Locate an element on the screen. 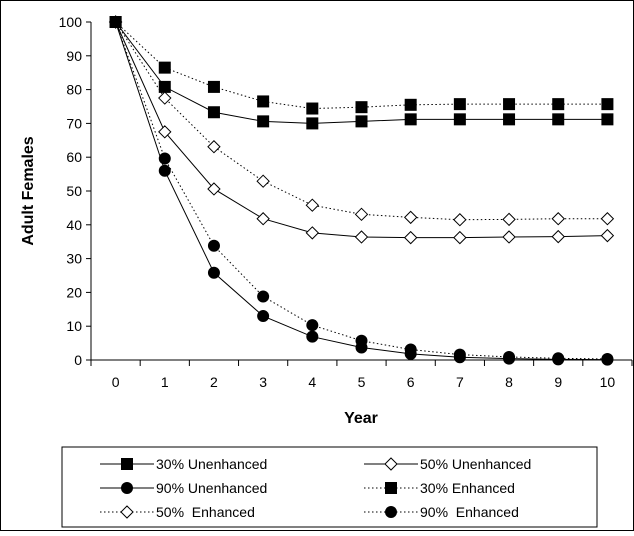 Image resolution: width=634 pixels, height=536 pixels. y-tick-label: 60 is located at coordinates (74, 157).